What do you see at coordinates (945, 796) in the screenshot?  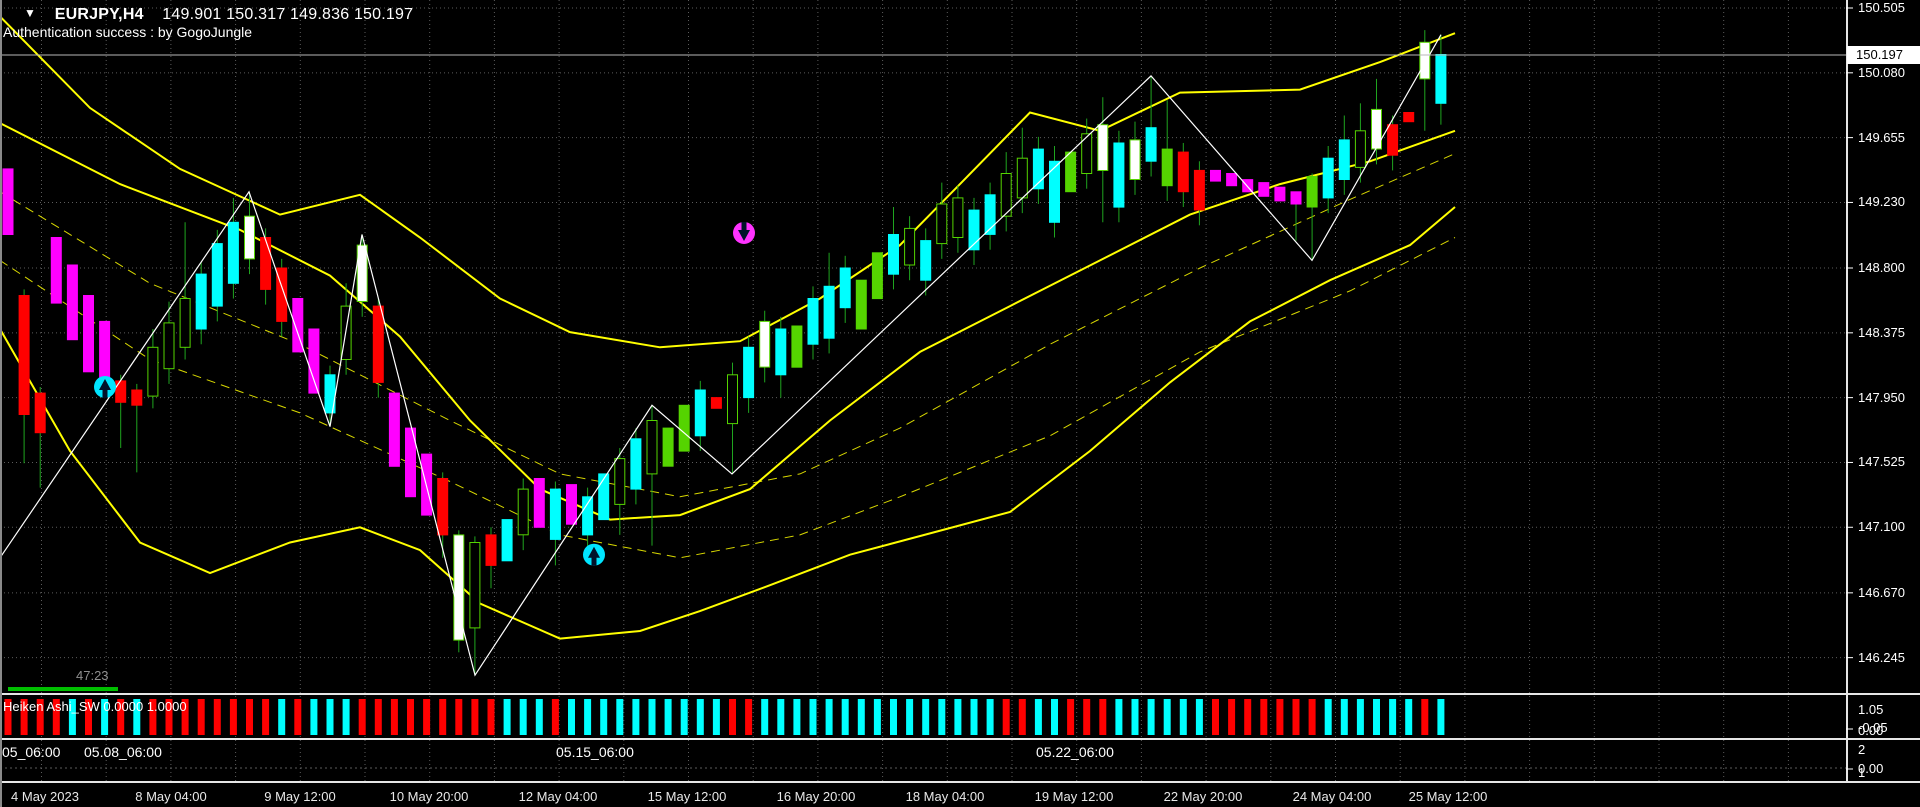 I see `date-axis-label: 18 May 04:00` at bounding box center [945, 796].